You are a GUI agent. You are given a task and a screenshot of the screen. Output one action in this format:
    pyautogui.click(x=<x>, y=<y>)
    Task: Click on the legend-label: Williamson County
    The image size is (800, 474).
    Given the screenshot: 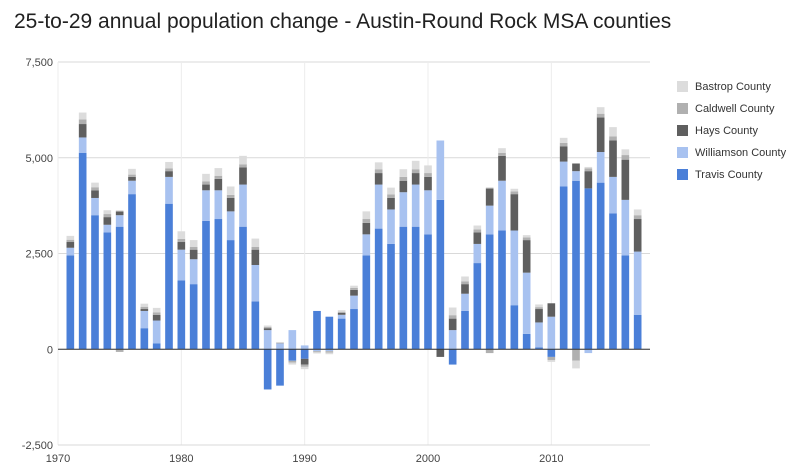 What is the action you would take?
    pyautogui.click(x=741, y=153)
    